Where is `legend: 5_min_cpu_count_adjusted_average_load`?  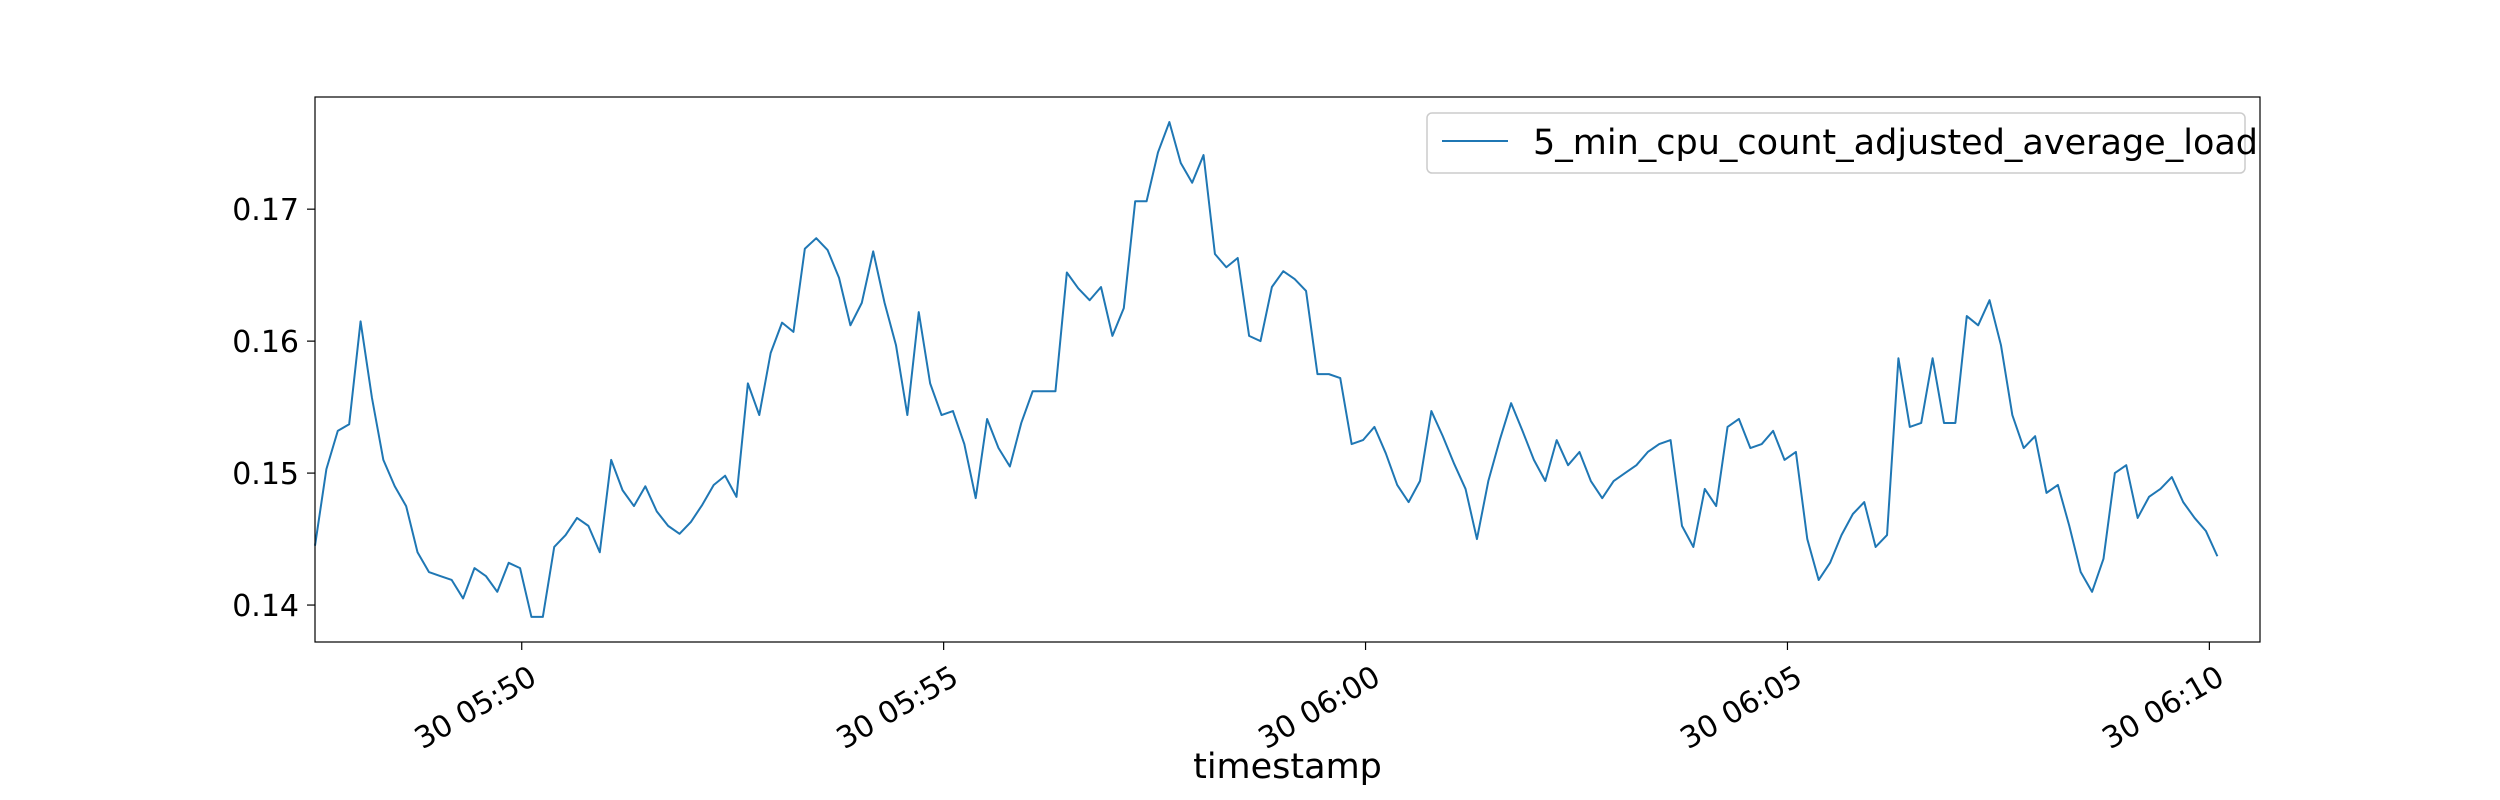
legend: 5_min_cpu_count_adjusted_average_load is located at coordinates (1842, 143).